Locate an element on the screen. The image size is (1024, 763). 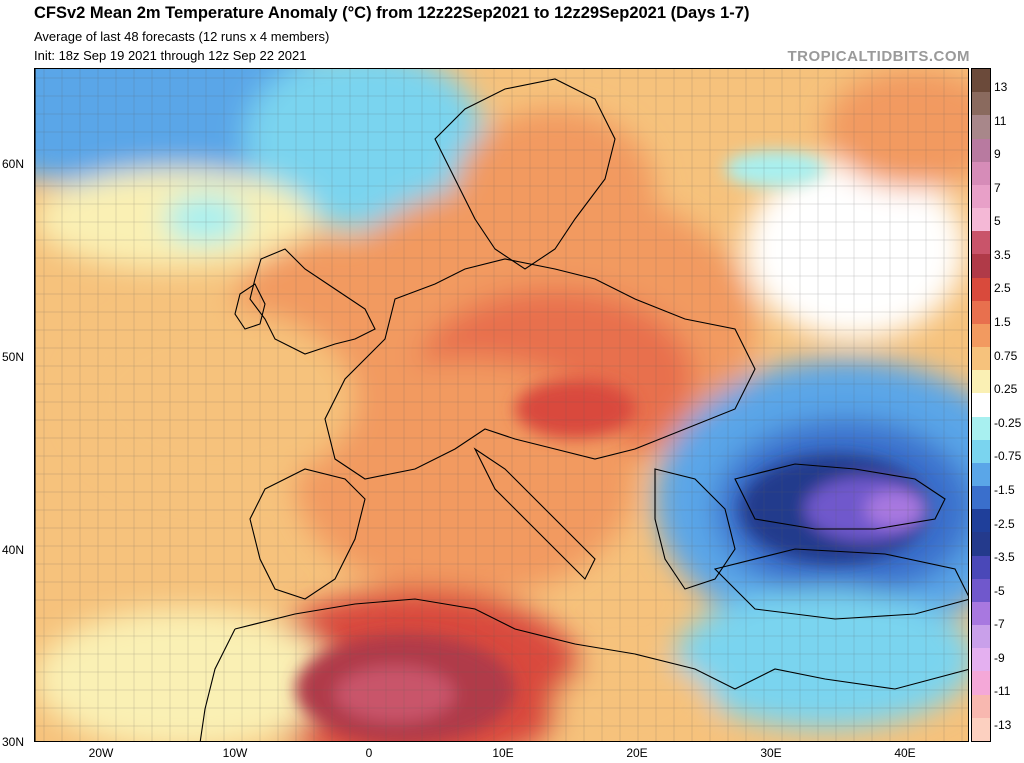
colorbar-label: -0.75 is located at coordinates (1008, 456).